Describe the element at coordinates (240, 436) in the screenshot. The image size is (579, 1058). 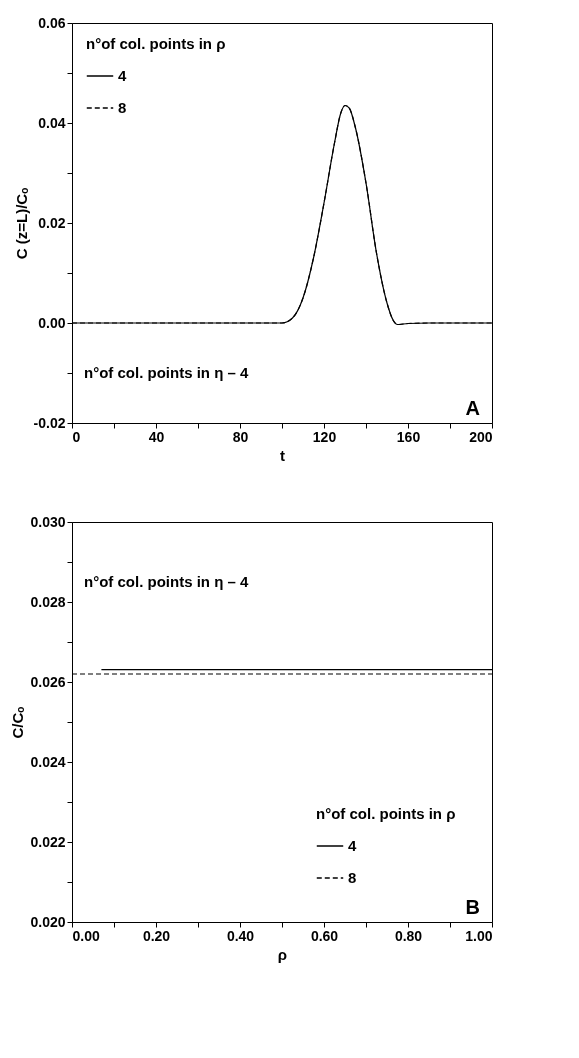
I see `x-tick-label: 80` at that location.